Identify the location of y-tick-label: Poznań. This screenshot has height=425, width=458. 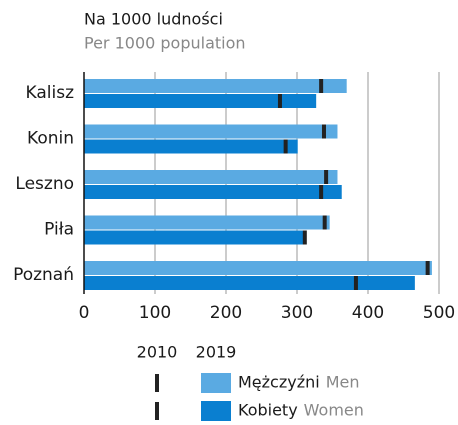
(43, 275).